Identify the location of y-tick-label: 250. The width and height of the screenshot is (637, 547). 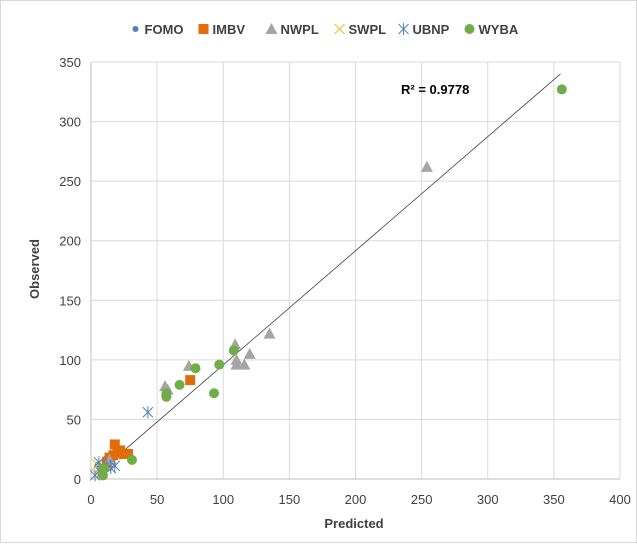
(70, 181).